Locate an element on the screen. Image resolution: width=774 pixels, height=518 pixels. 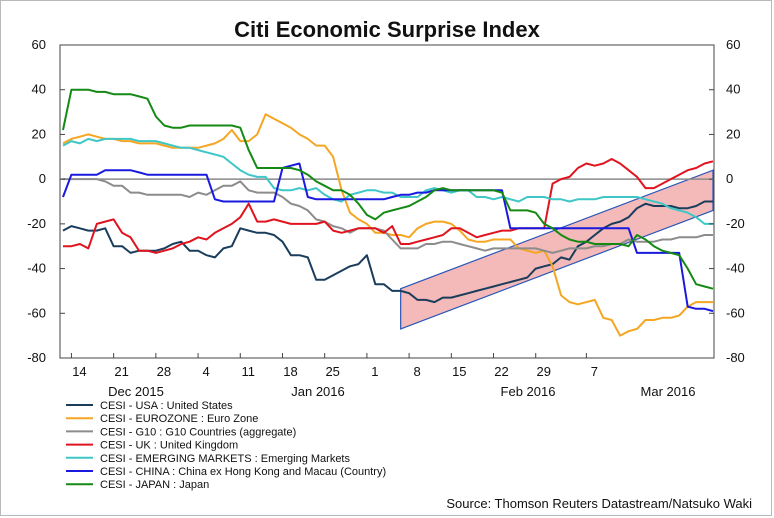
y-axis-left: 60 40 20 0 -20 -40 -60 -80 is located at coordinates (46, 201).